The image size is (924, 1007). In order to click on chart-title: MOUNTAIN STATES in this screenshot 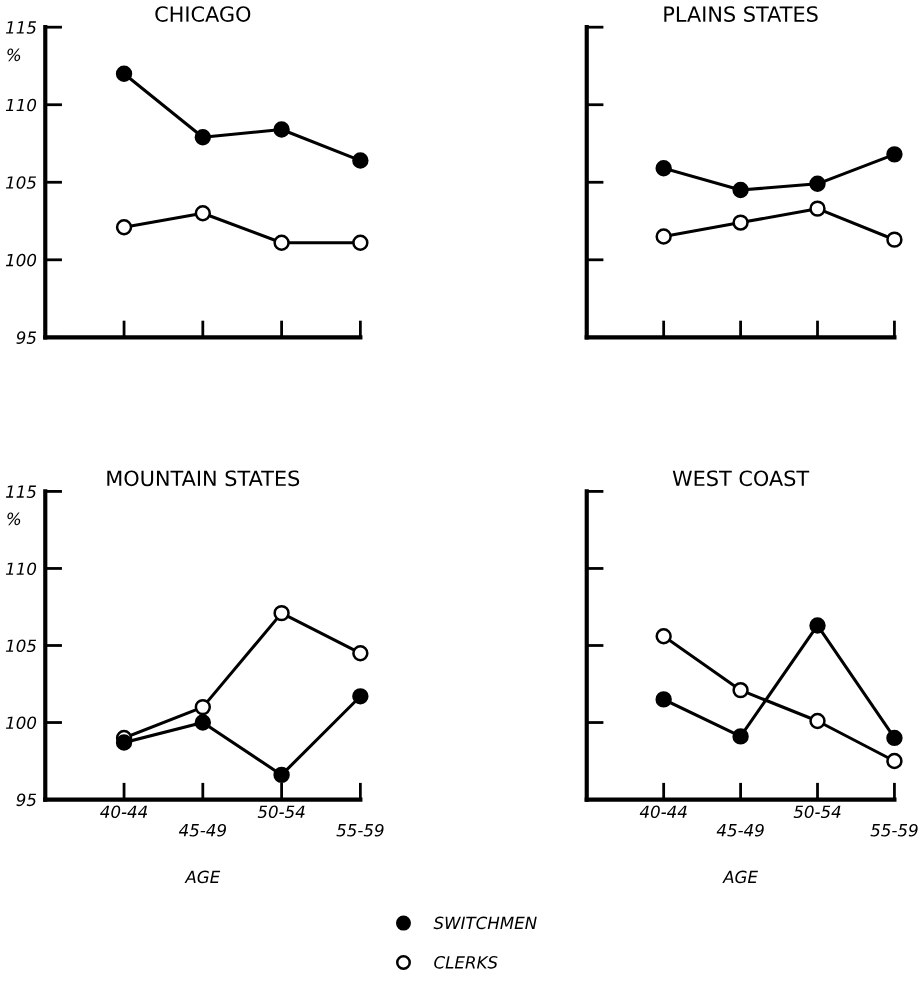, I will do `click(203, 478)`.